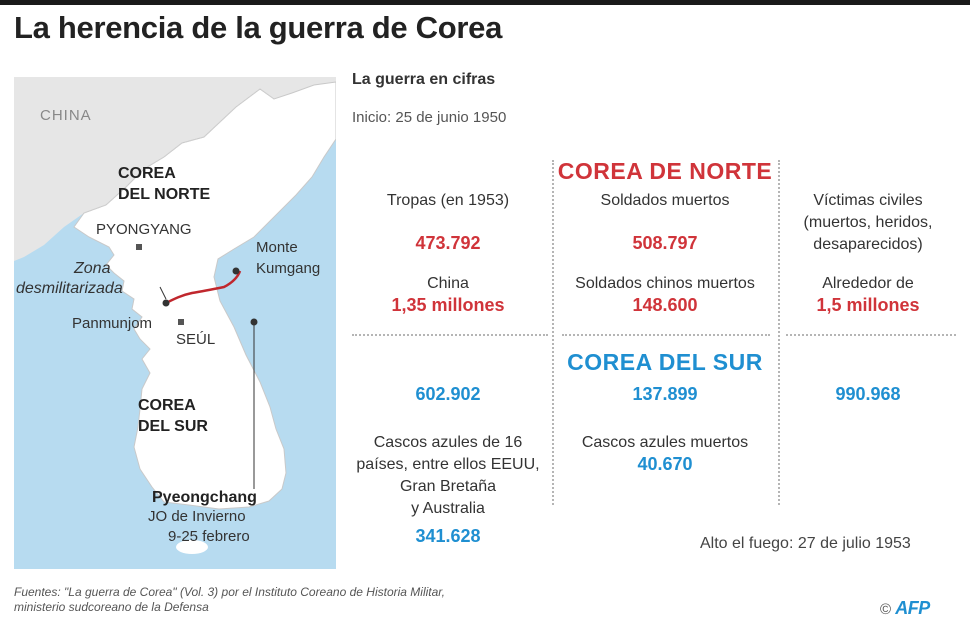  I want to click on un-dead-value: 40.670, so click(665, 464).